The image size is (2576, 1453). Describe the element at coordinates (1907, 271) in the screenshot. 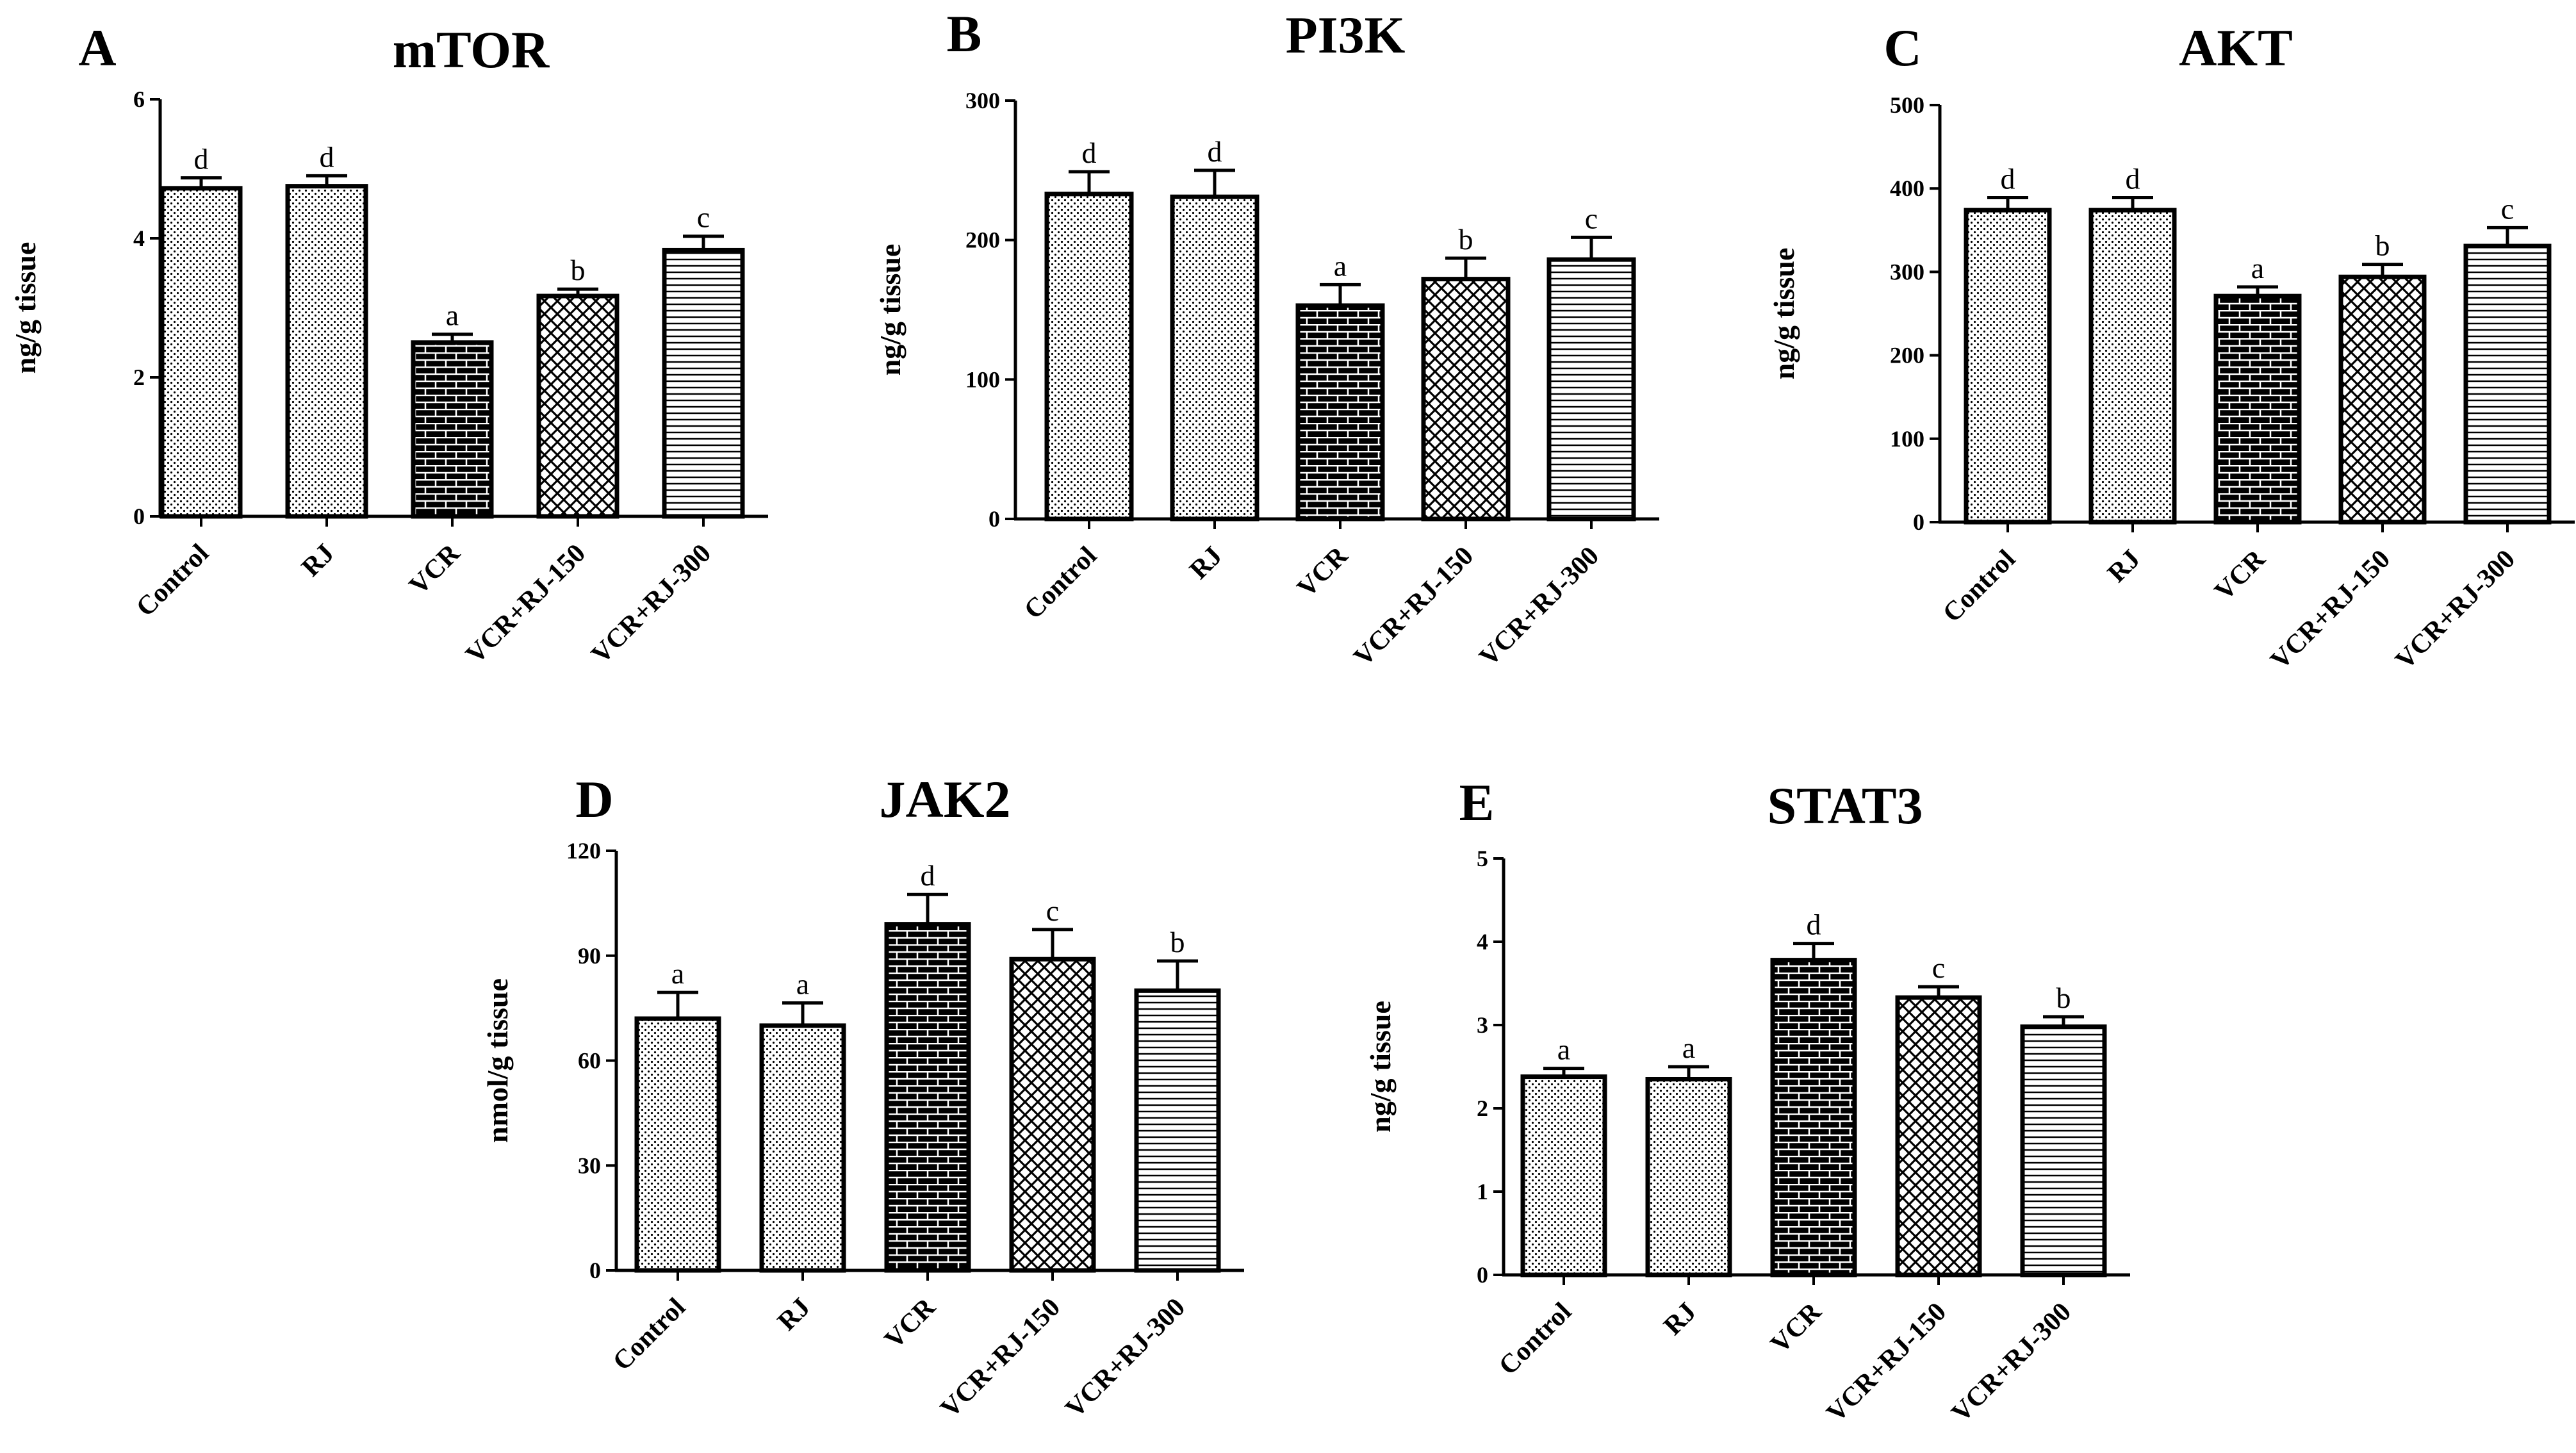

I see `y-tick-label: 300` at that location.